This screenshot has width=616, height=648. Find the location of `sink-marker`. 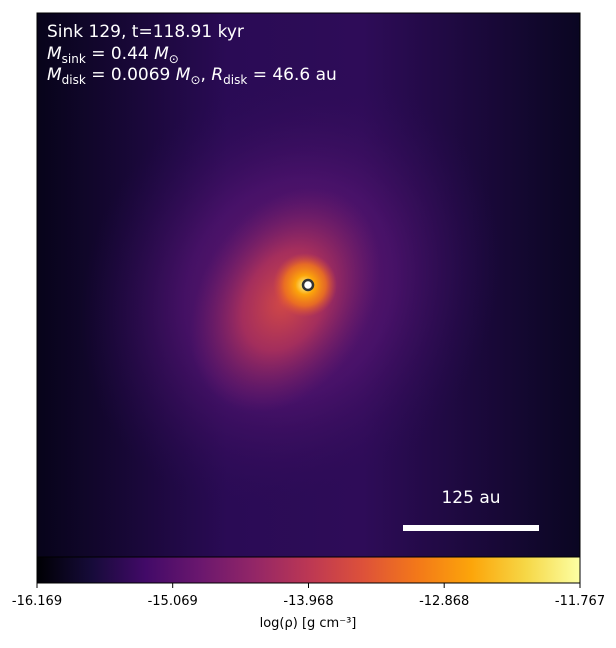

sink-marker is located at coordinates (308, 285).